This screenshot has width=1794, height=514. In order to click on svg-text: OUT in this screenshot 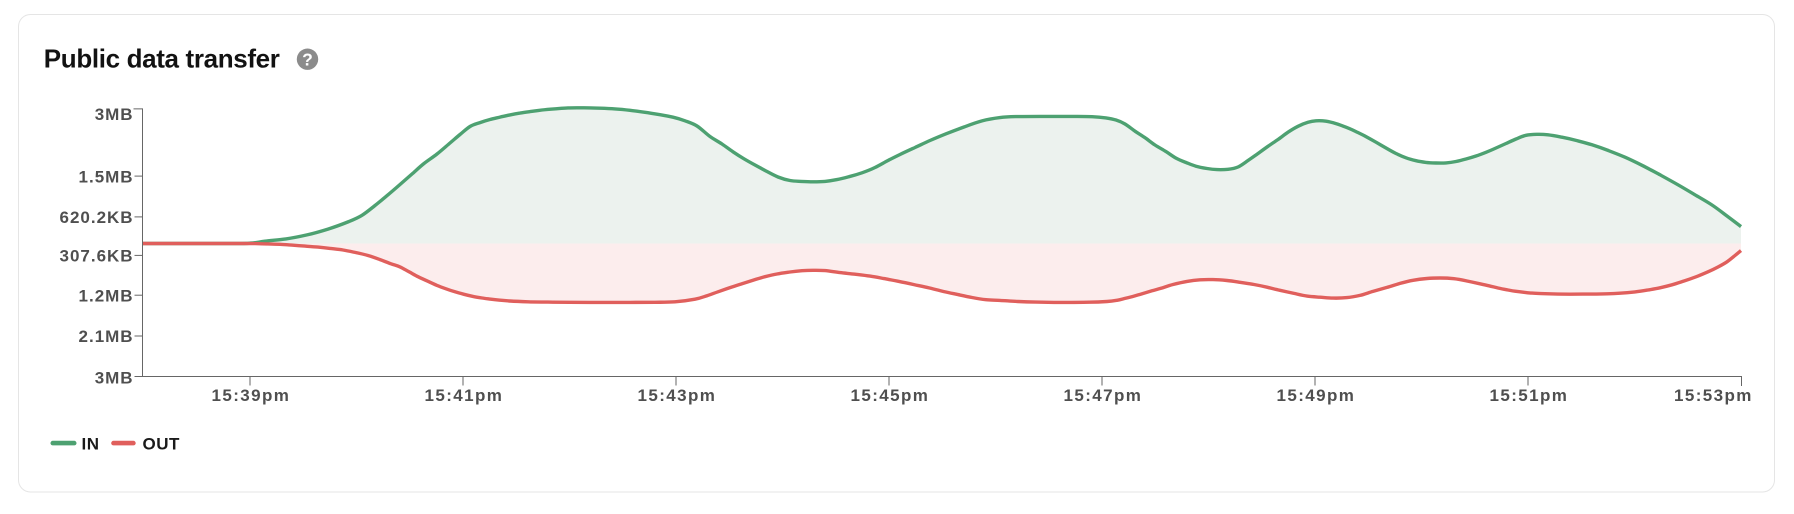, I will do `click(162, 444)`.